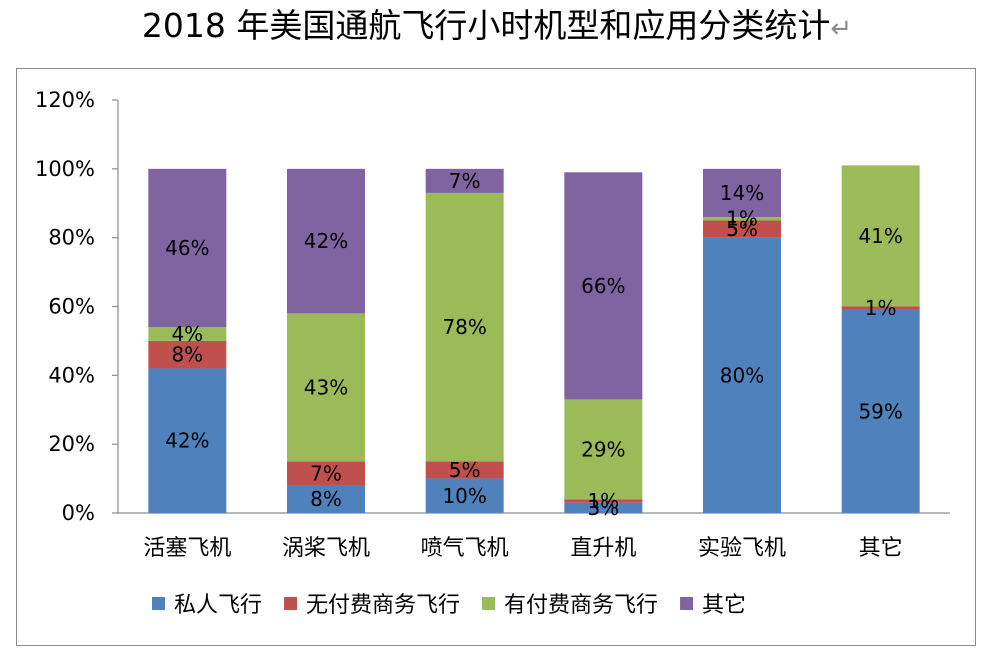 This screenshot has width=994, height=656. I want to click on chart-title: 2018 年美国通航飞行小时机型和应用分类统计↵, so click(497, 27).